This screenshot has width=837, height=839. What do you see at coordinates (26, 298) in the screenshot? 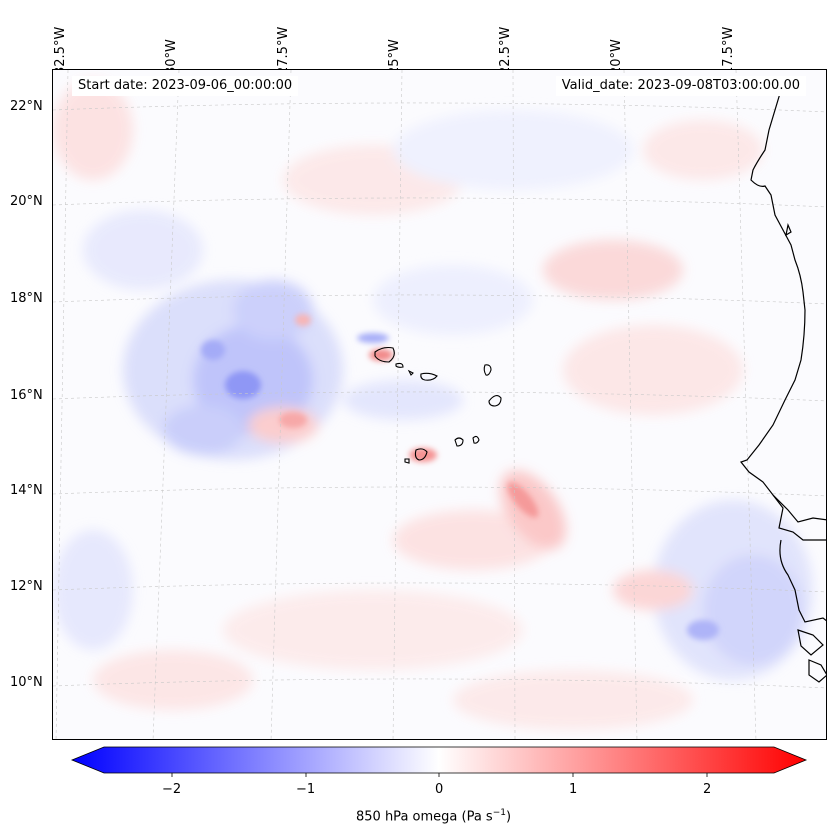
I see `lat-label: 18°N` at bounding box center [26, 298].